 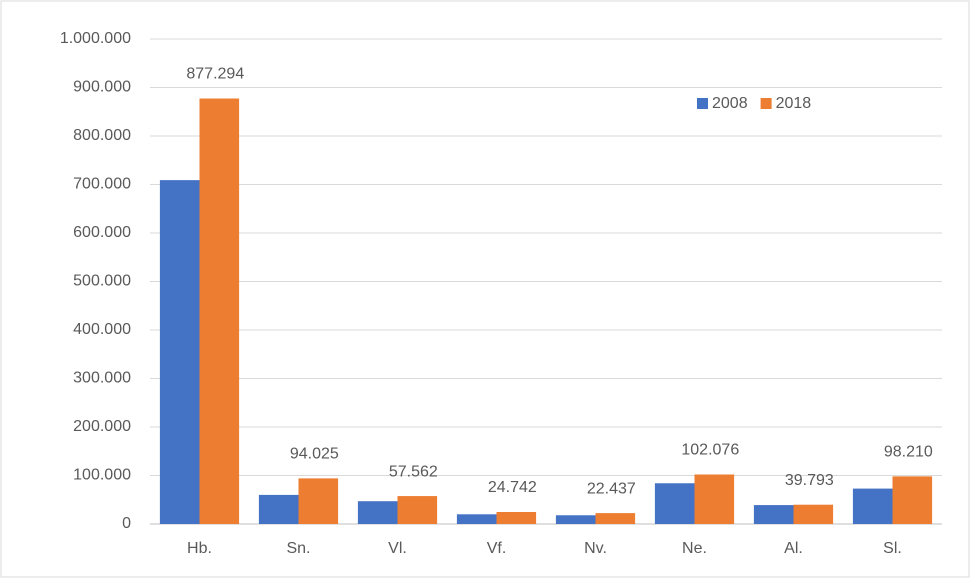 What do you see at coordinates (611, 488) in the screenshot?
I see `data-label: 22.437` at bounding box center [611, 488].